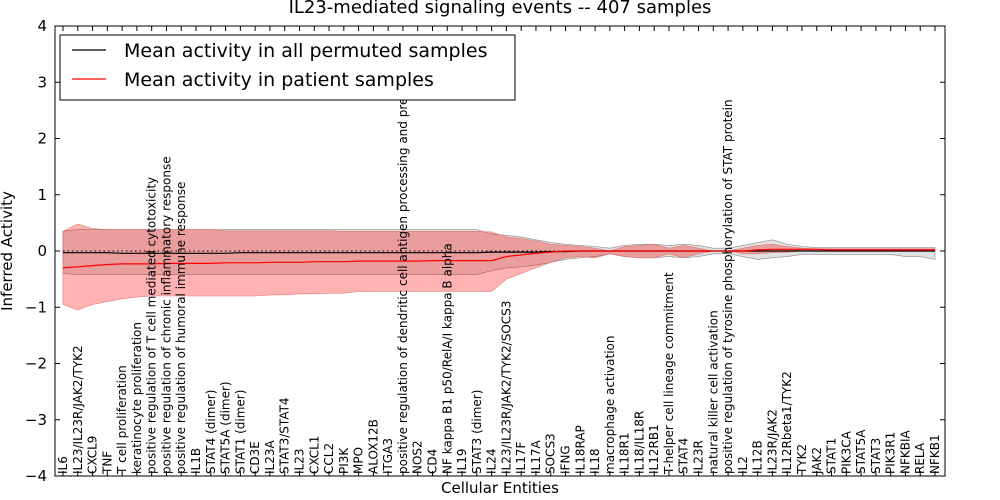 The width and height of the screenshot is (1000, 500). I want to click on y-tick-label: 1, so click(42, 195).